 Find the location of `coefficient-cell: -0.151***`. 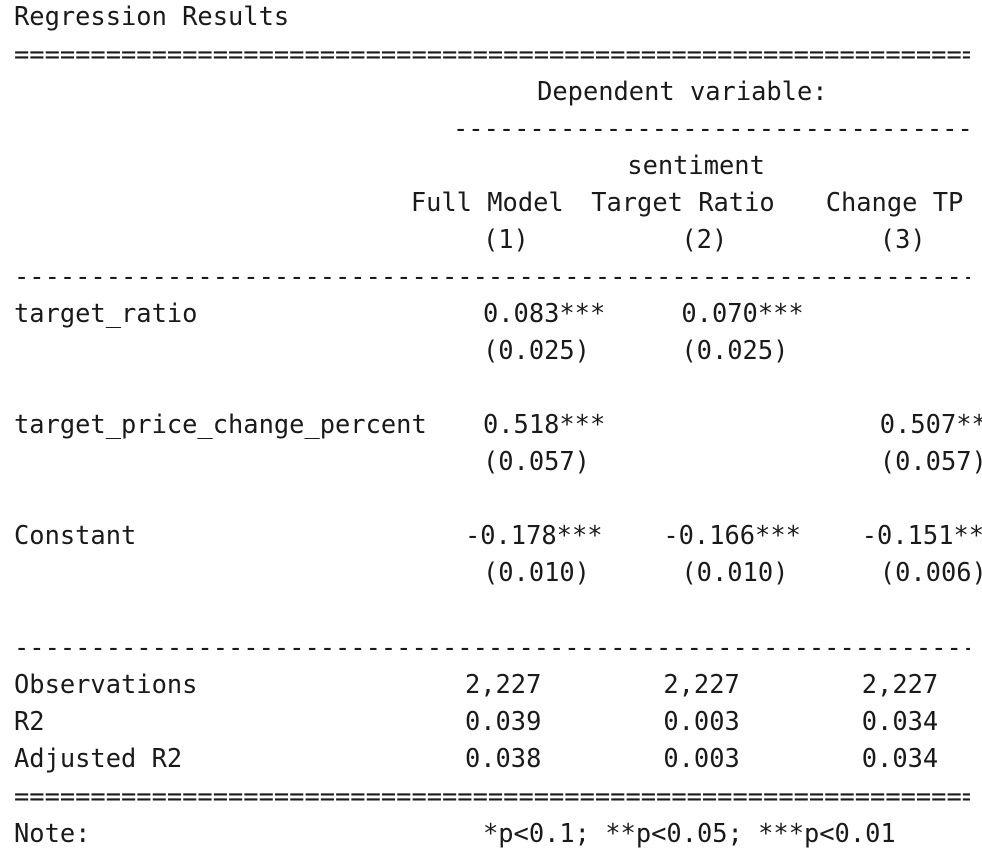

coefficient-cell: -0.151*** is located at coordinates (921, 535).